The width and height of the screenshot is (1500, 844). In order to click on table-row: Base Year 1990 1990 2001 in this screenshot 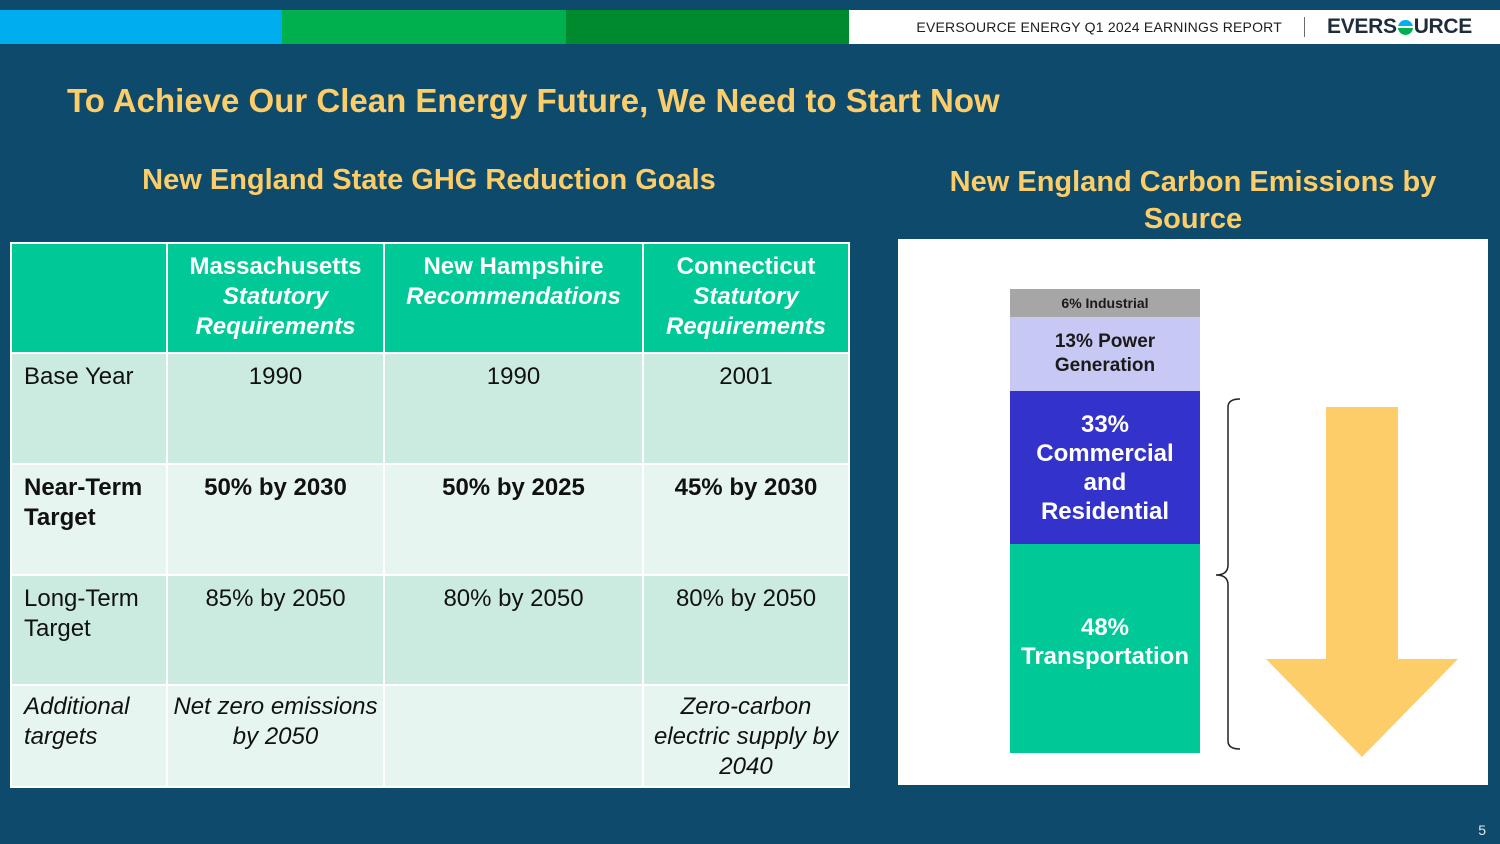, I will do `click(430, 408)`.